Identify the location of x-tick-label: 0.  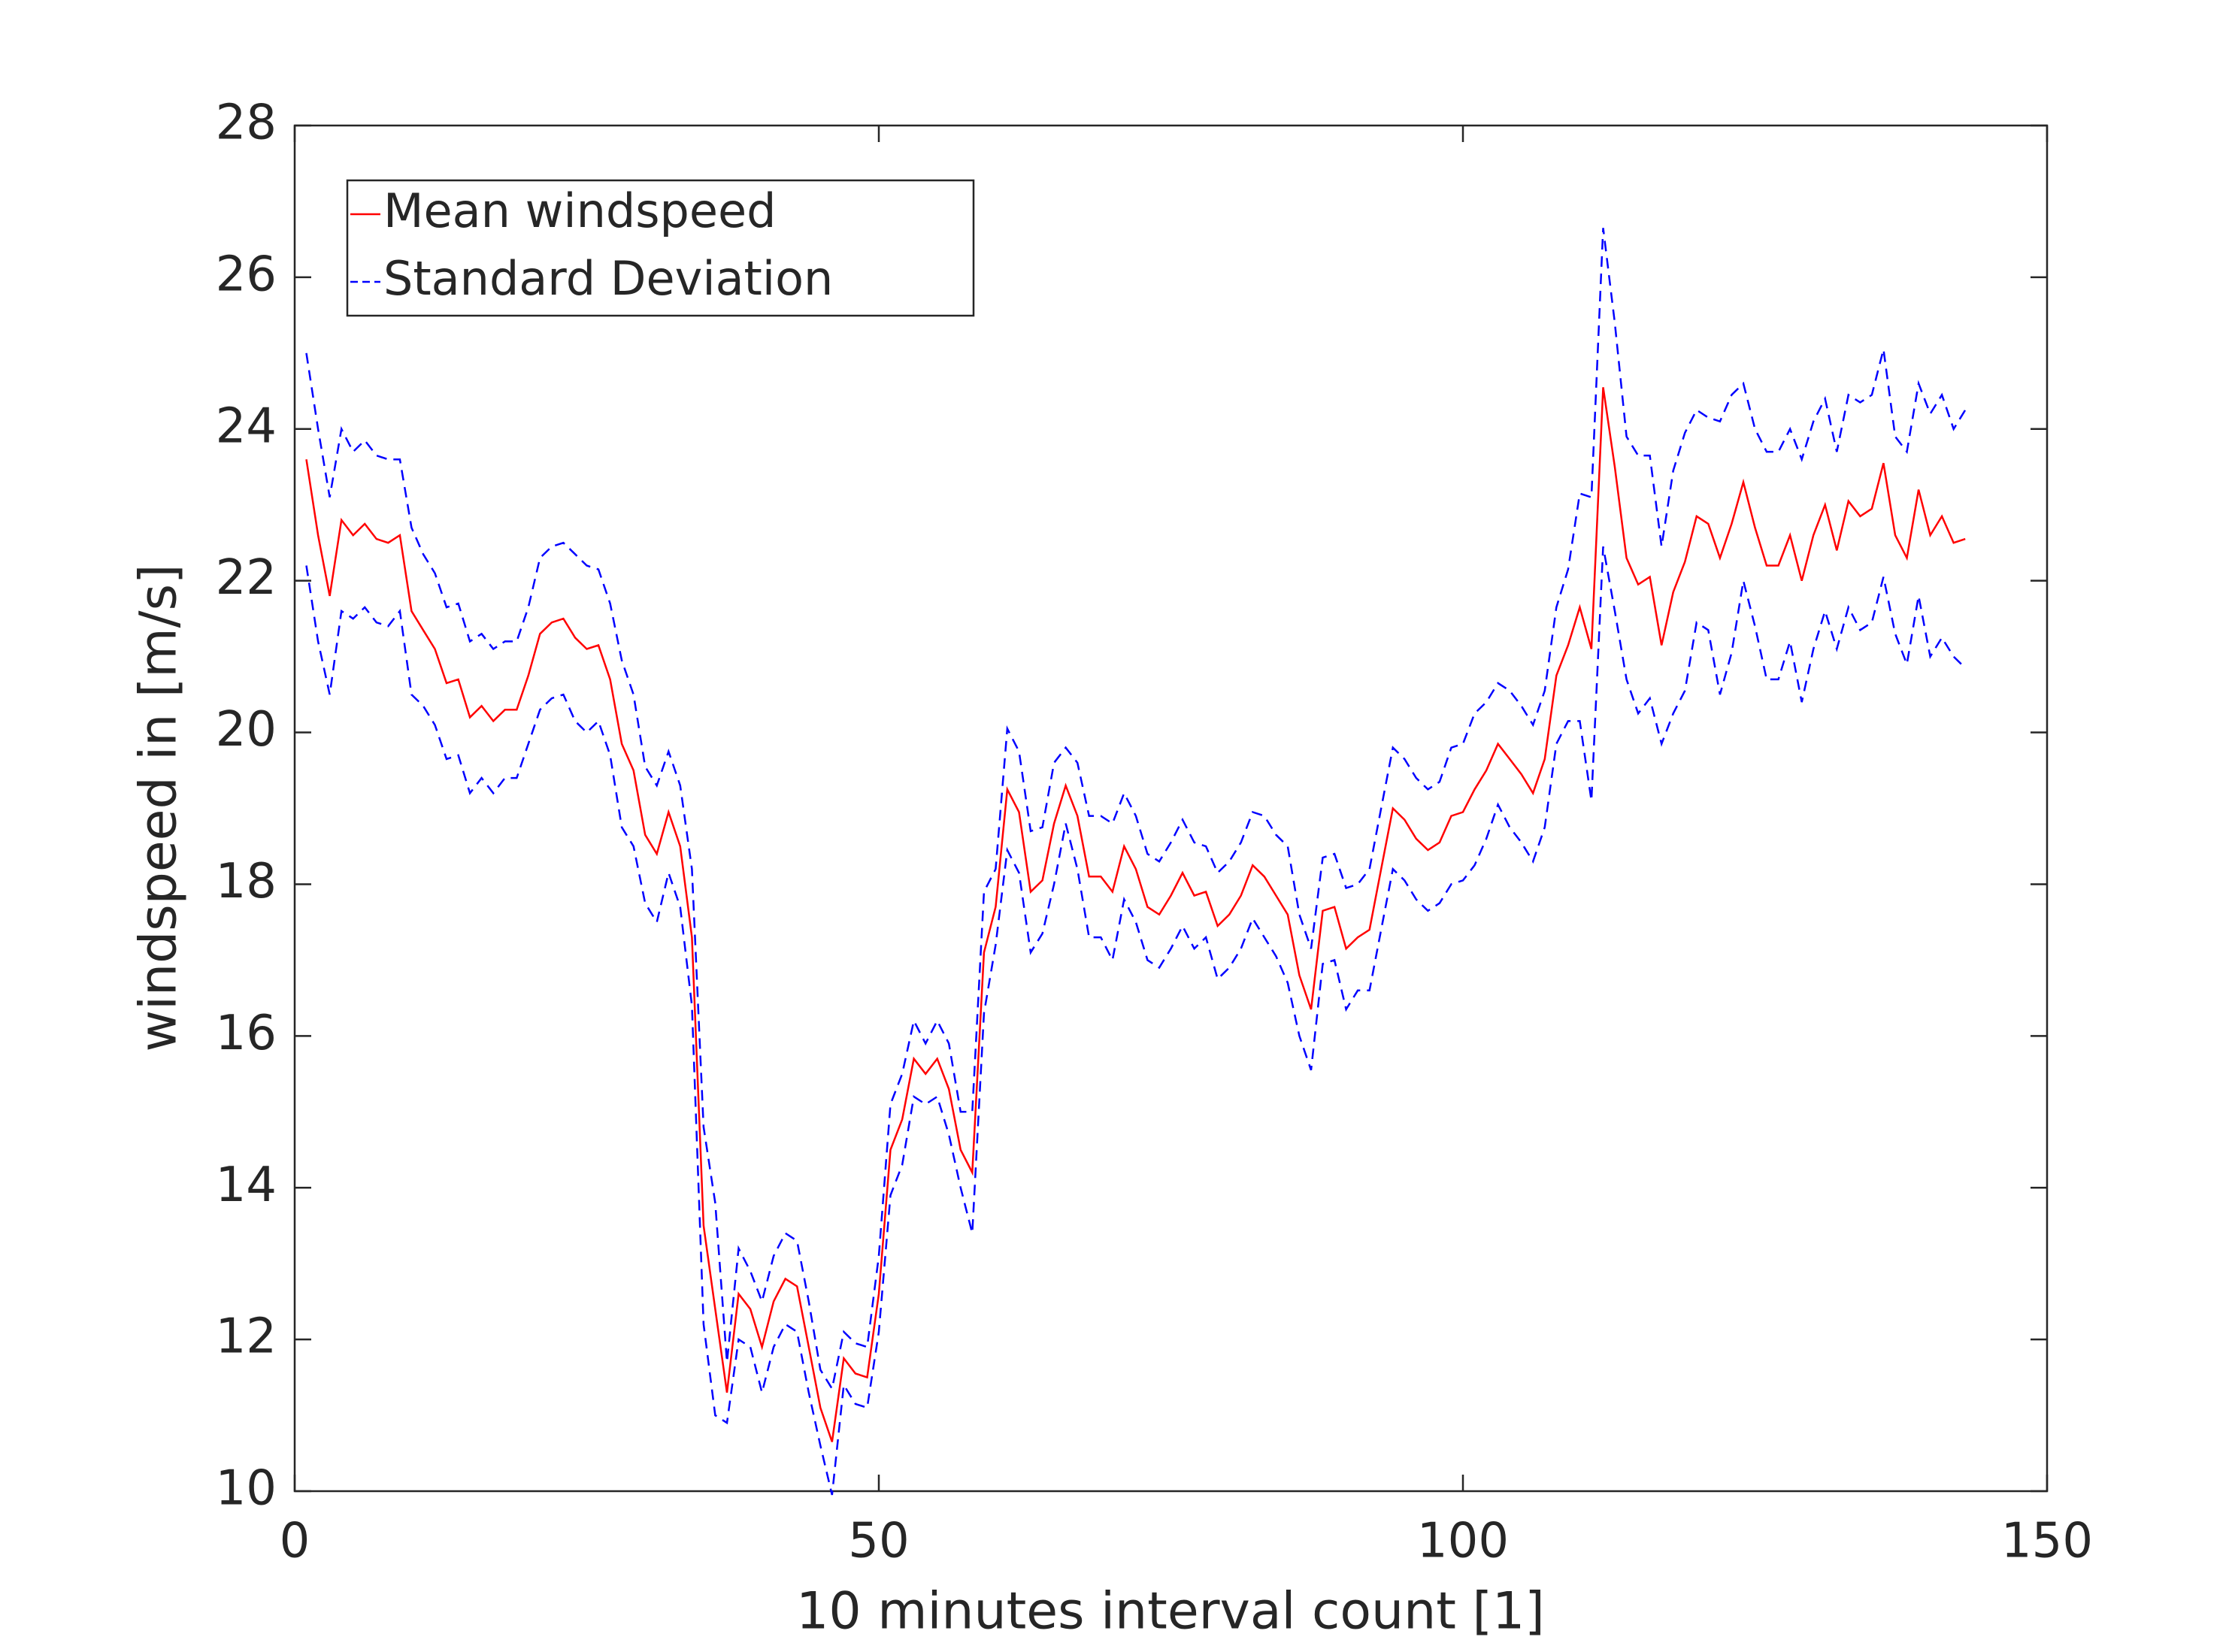
(295, 1542).